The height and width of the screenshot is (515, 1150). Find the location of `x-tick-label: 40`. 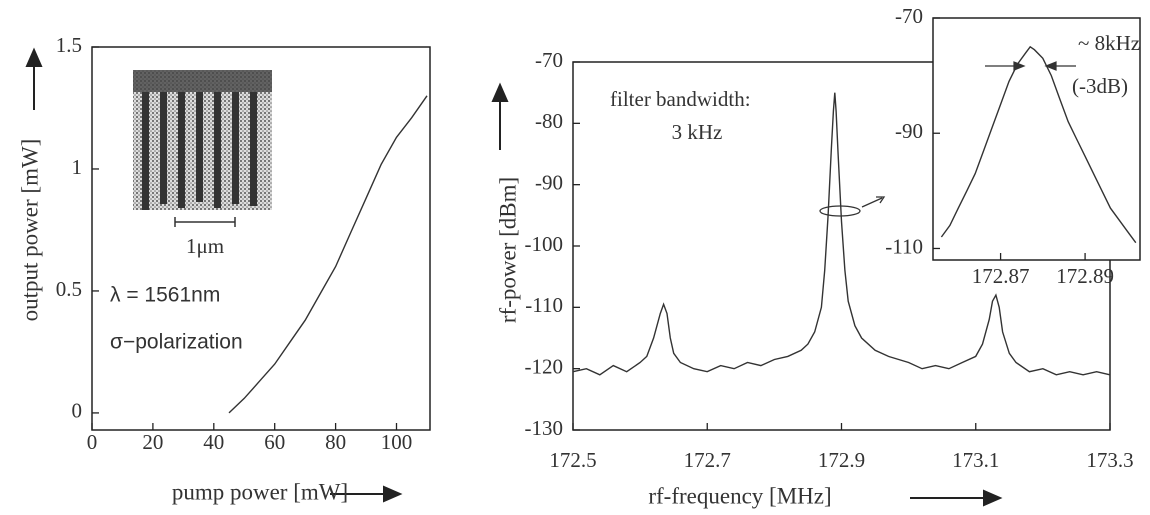

x-tick-label: 40 is located at coordinates (213, 442).